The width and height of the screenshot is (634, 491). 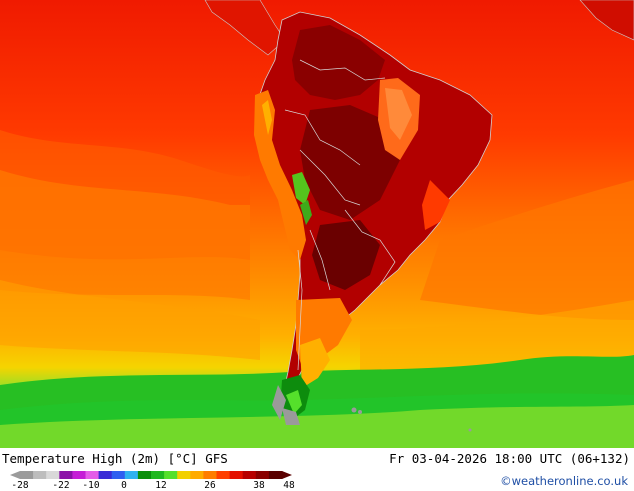 I want to click on legend-arrow-left, so click(x=15, y=475).